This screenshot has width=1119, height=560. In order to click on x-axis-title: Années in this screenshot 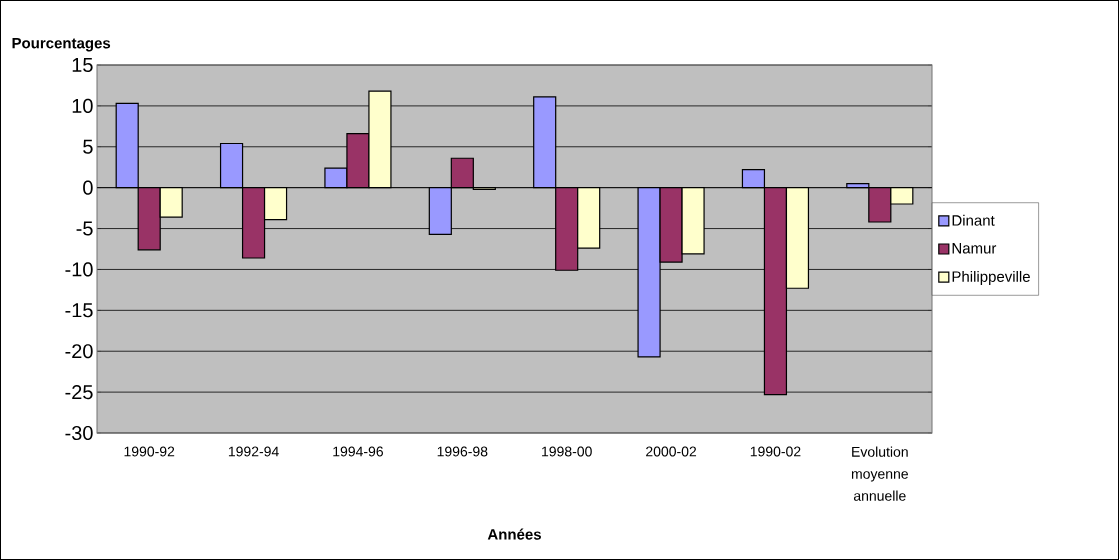, I will do `click(514, 534)`.